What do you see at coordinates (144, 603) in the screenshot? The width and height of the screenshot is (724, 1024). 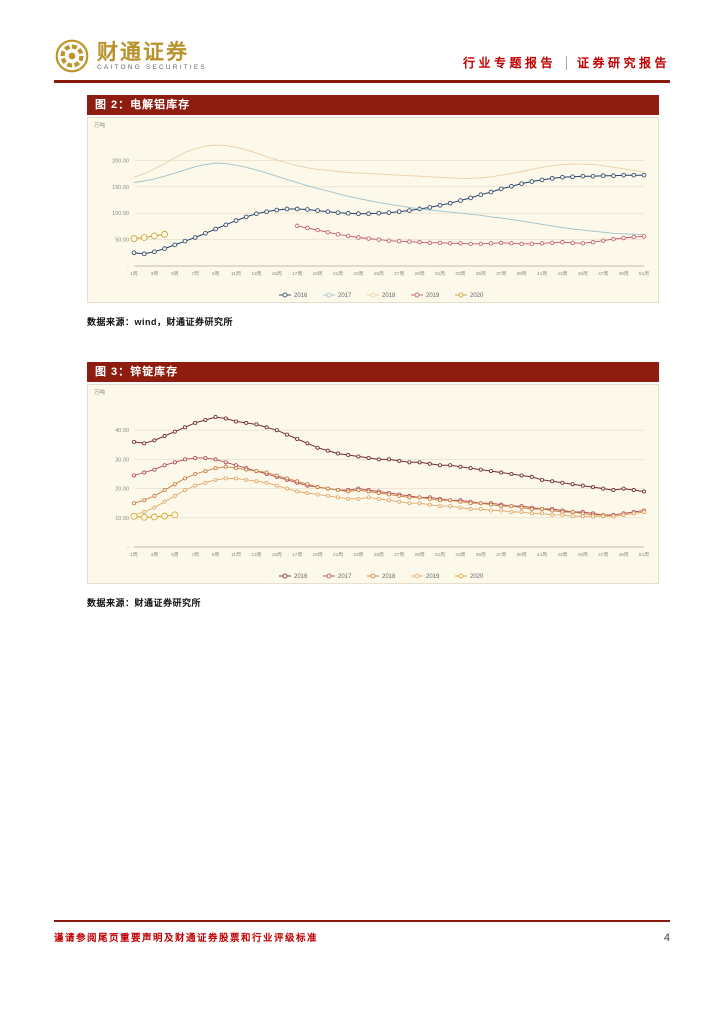 I see `figure-3-source: 数据来源：财通证券研究所` at bounding box center [144, 603].